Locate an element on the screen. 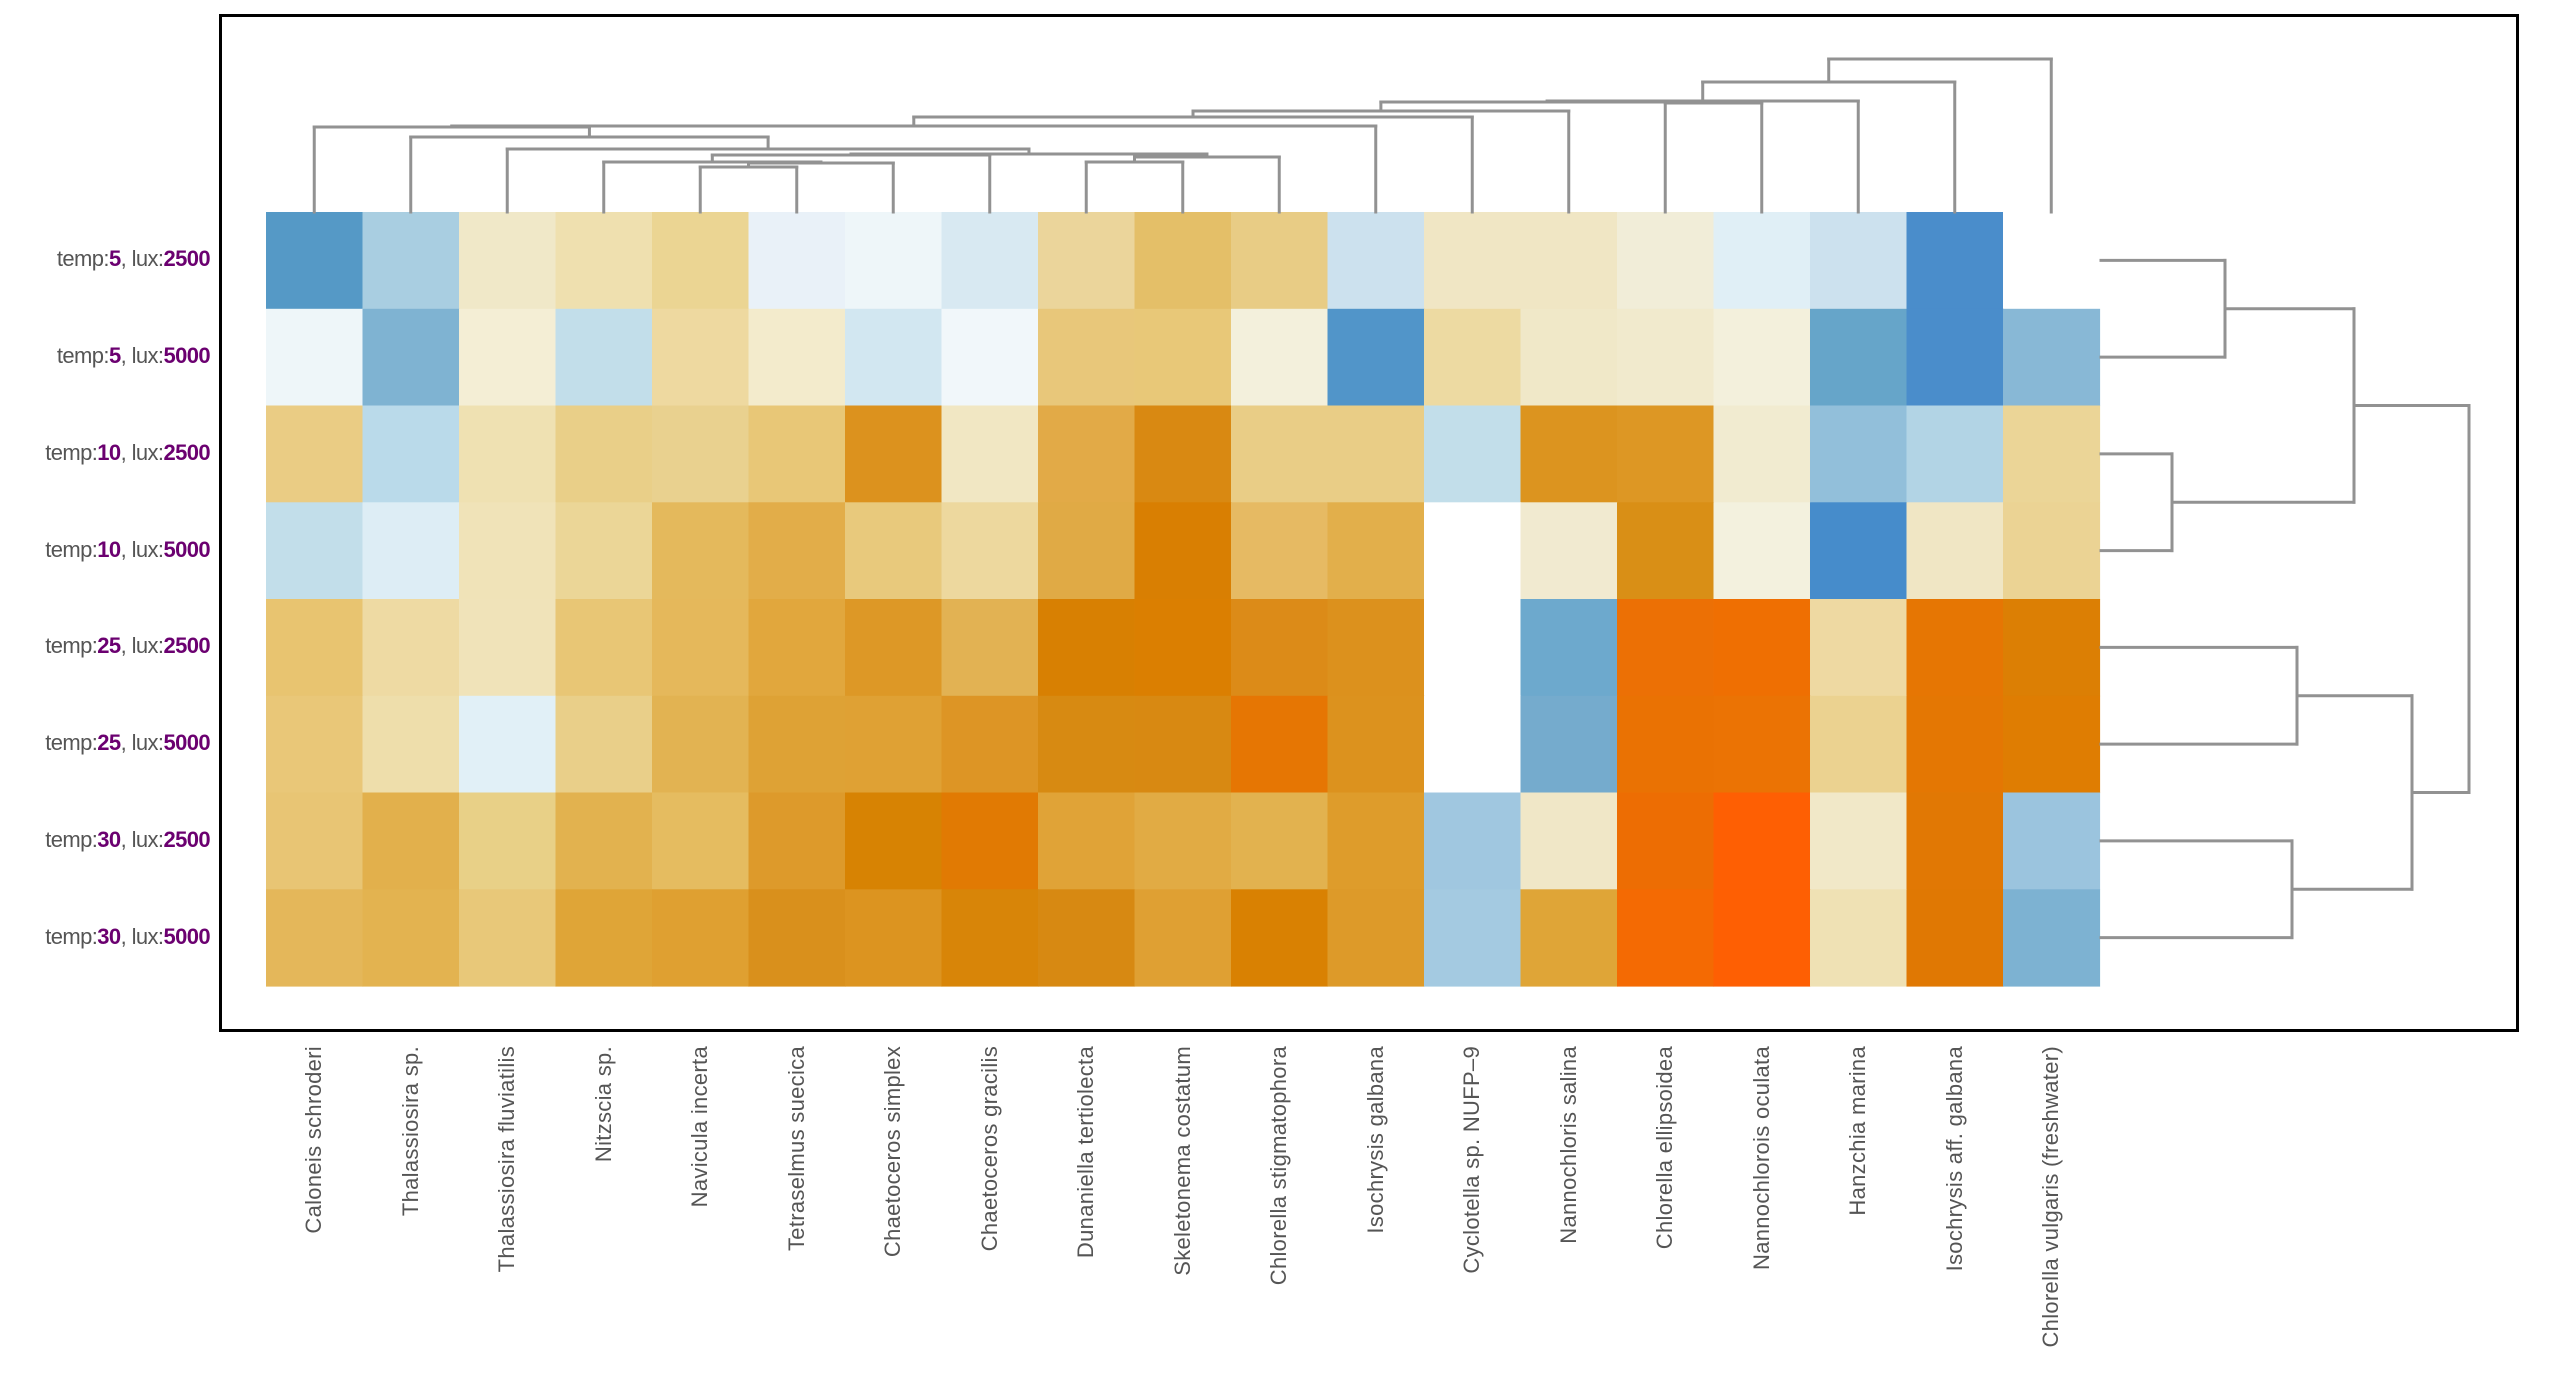  column-label: Chlorella stigmatophora is located at coordinates (1279, 1166).